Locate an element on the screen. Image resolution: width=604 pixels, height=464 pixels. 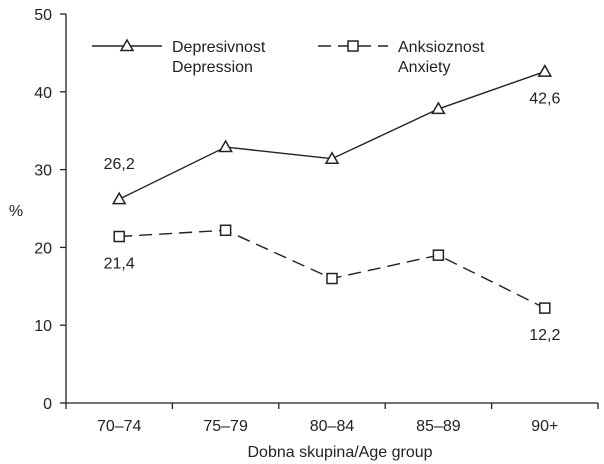
data-label: 42,6 is located at coordinates (544, 99).